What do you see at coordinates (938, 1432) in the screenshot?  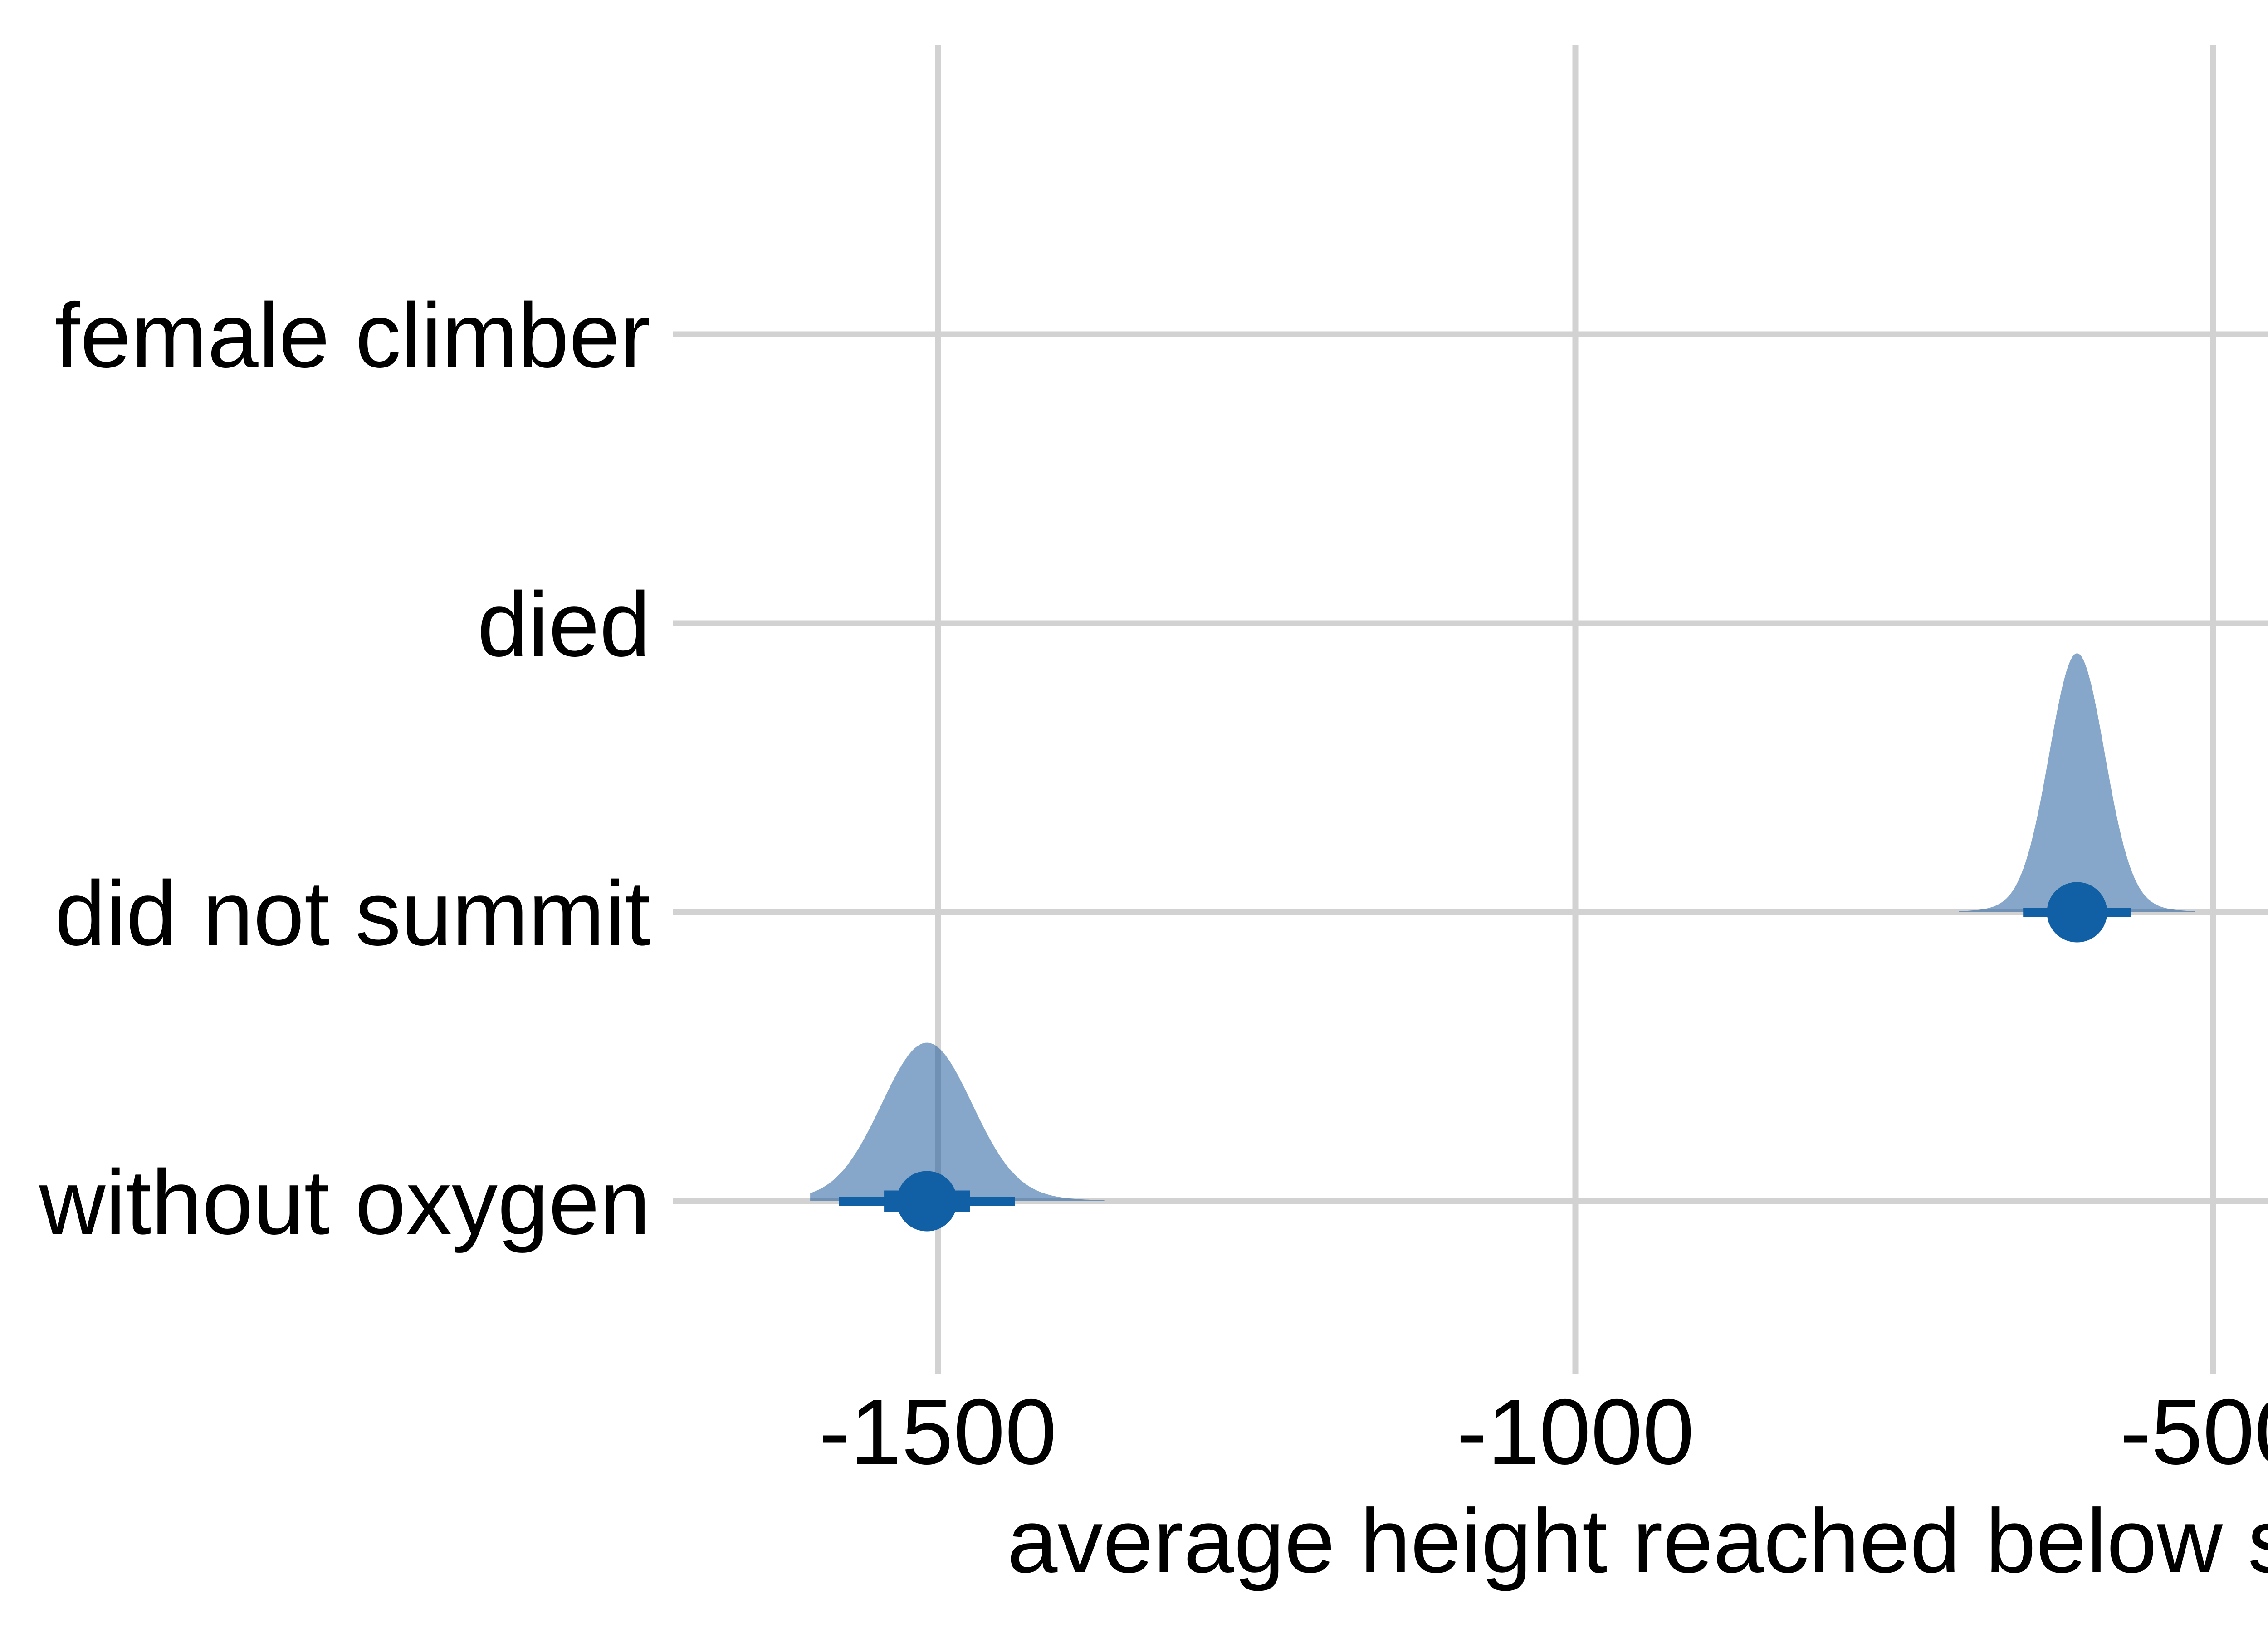 I see `svg-text: -1500` at bounding box center [938, 1432].